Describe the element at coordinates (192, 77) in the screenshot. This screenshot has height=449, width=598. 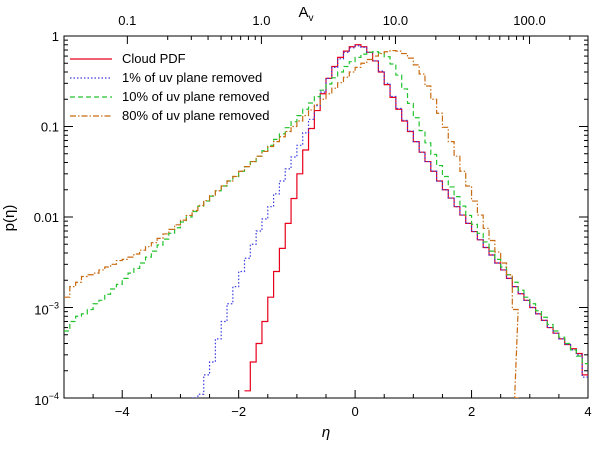
I see `legend-label: 1% of uv plane removed` at that location.